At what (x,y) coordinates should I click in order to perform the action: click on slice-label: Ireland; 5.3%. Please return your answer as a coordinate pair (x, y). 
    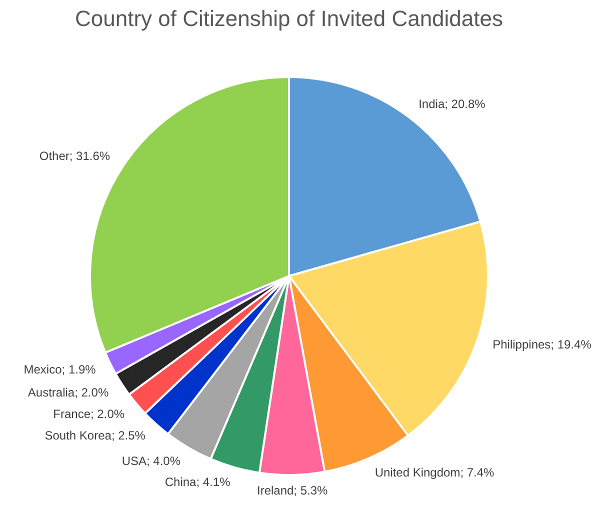
    Looking at the image, I should click on (292, 490).